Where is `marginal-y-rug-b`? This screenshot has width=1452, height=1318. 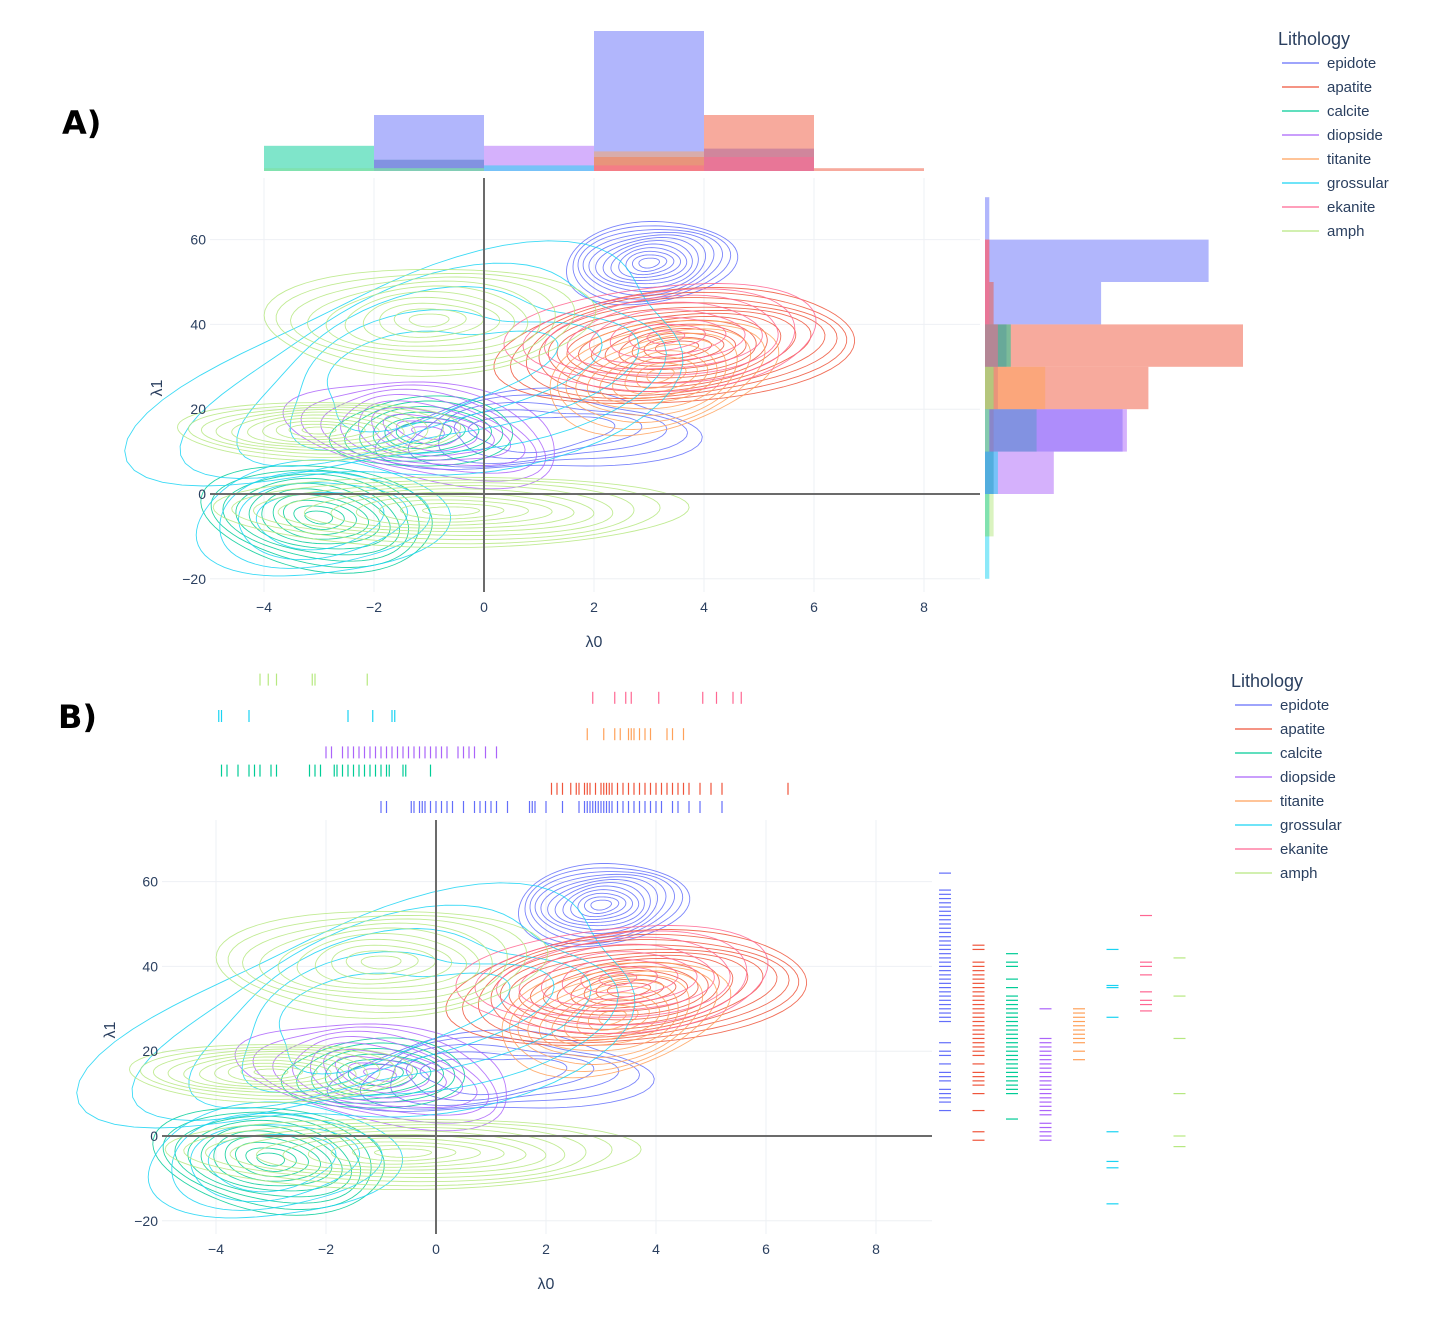
marginal-y-rug-b is located at coordinates (1062, 1038).